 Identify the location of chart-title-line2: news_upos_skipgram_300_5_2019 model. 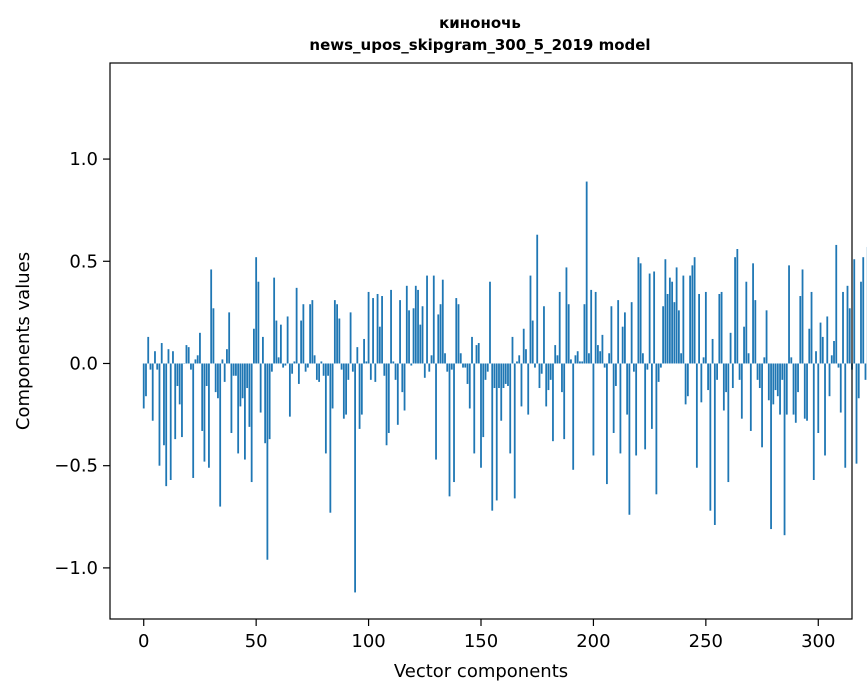
(479, 45).